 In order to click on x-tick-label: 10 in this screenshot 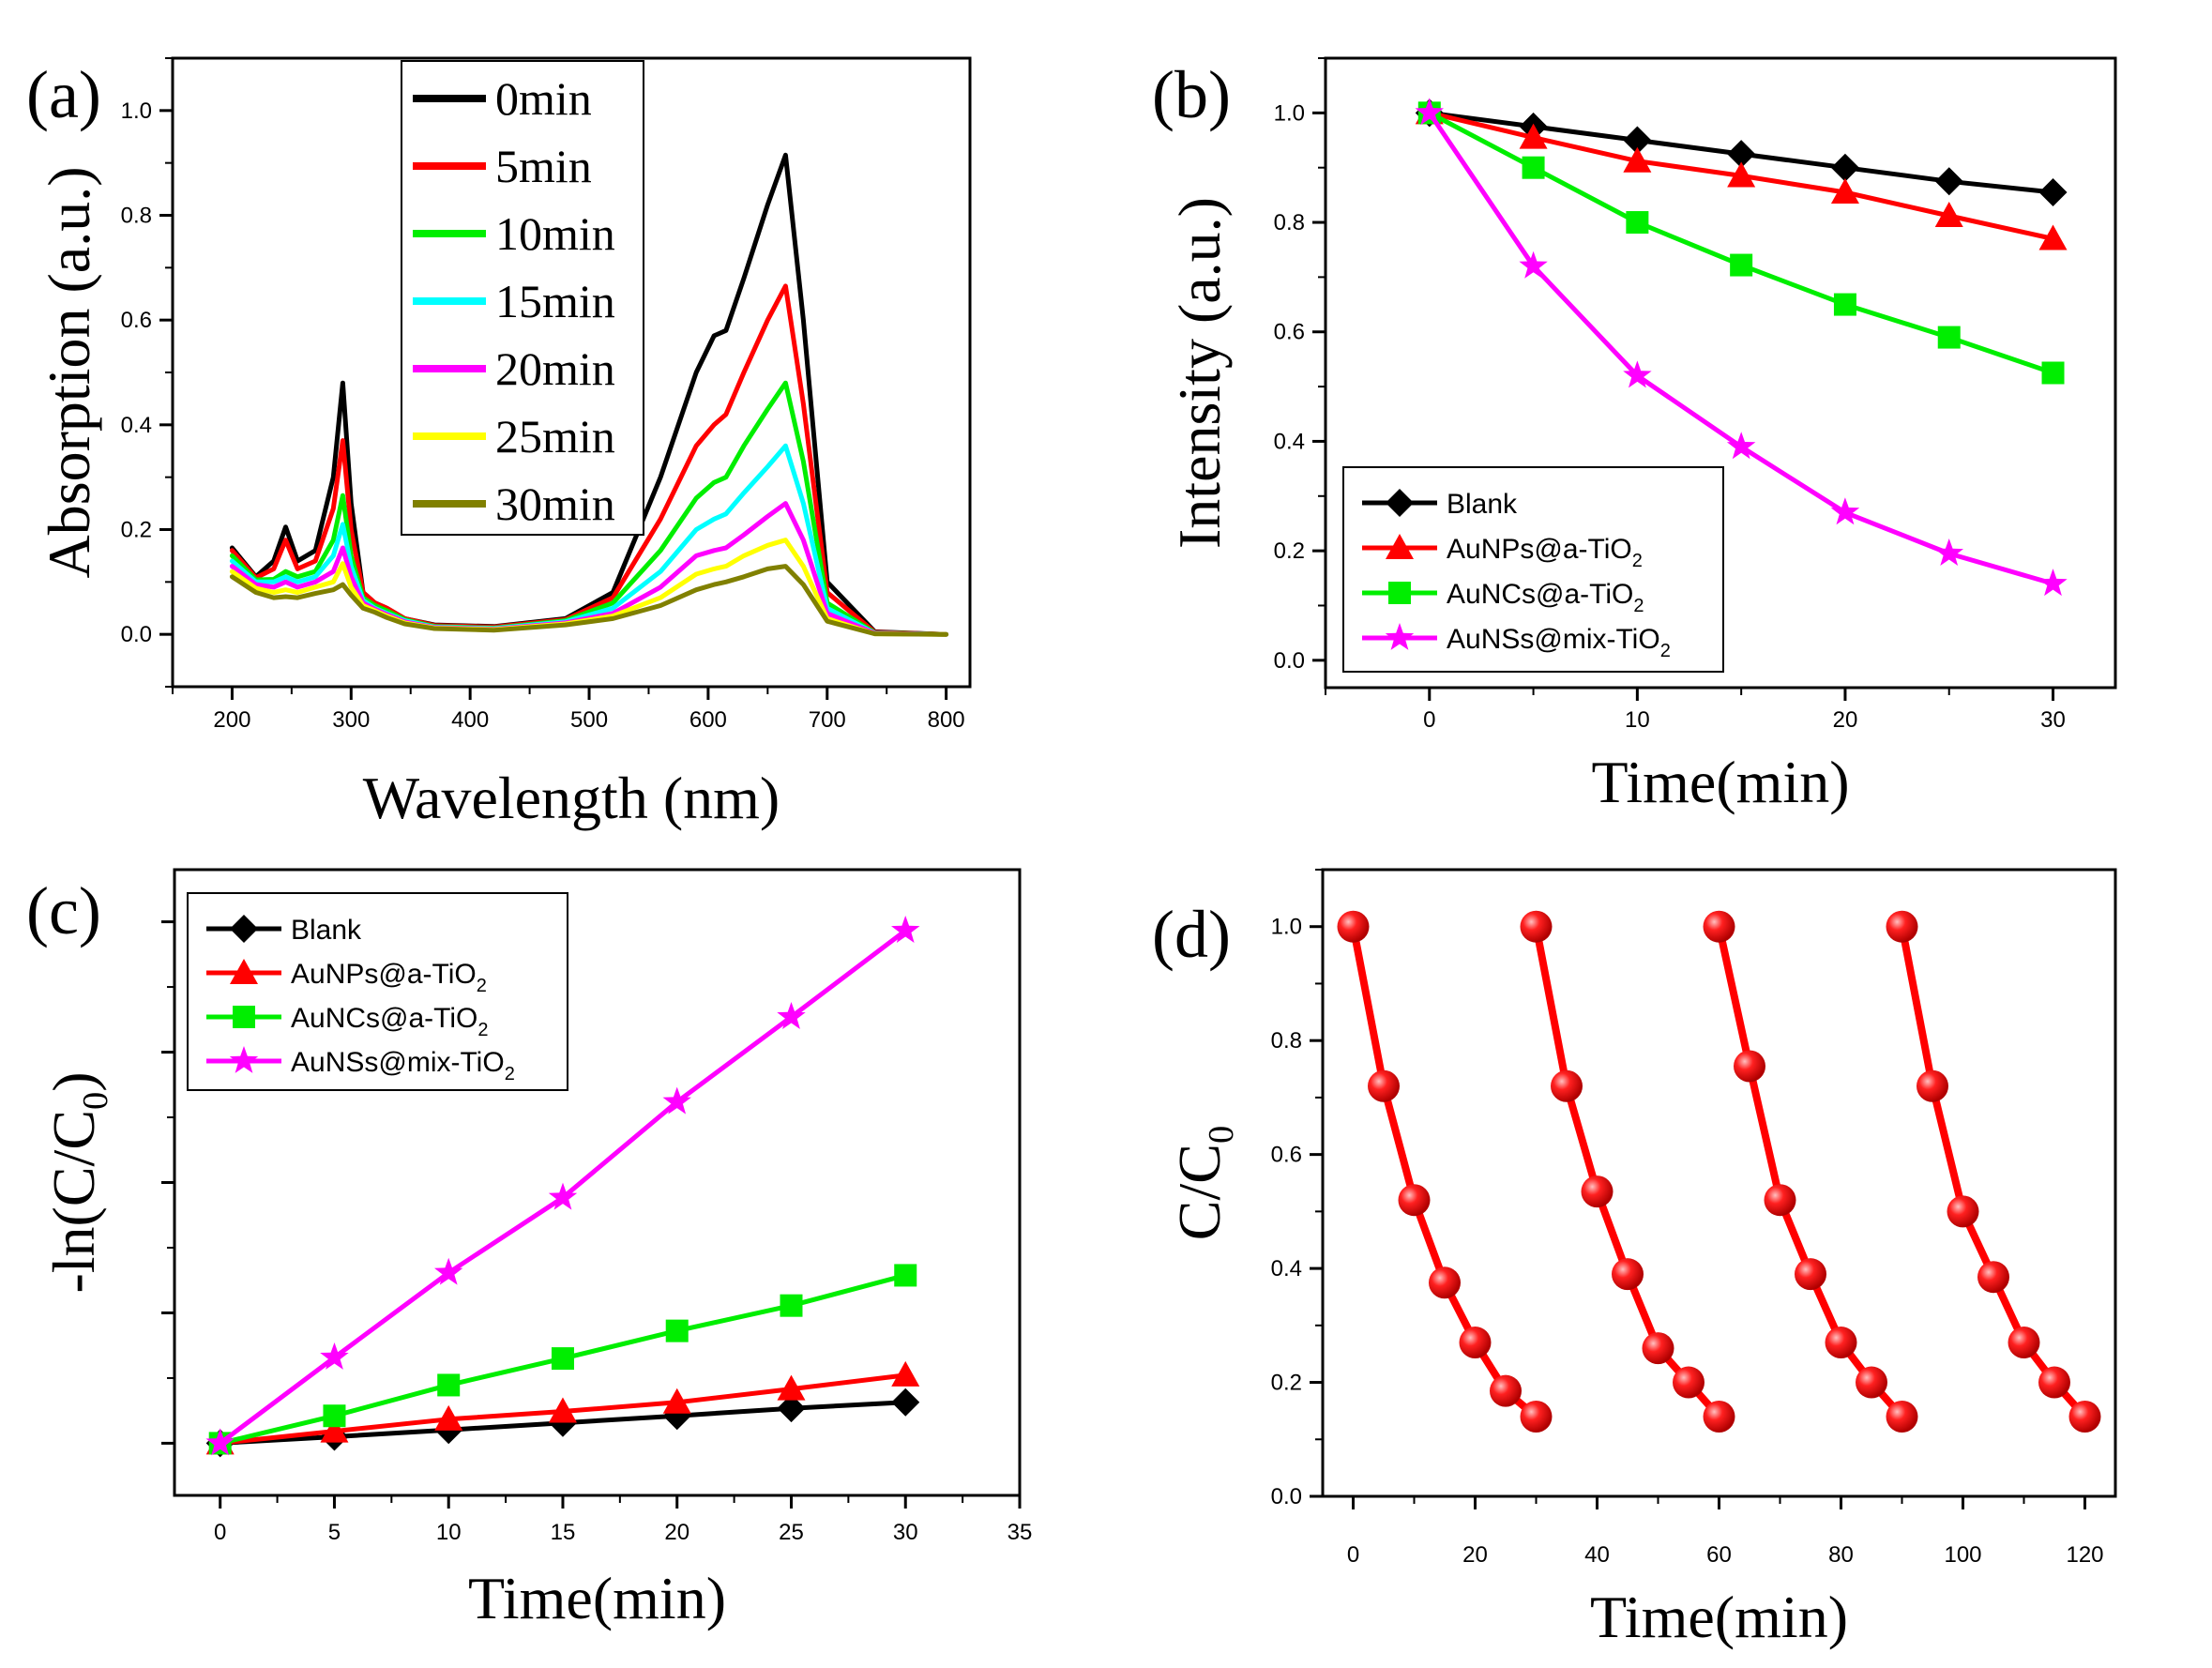, I will do `click(449, 1532)`.